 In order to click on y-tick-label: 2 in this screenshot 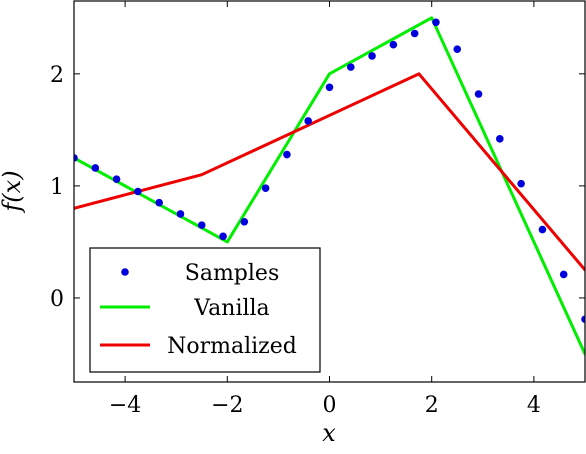, I will do `click(57, 75)`.